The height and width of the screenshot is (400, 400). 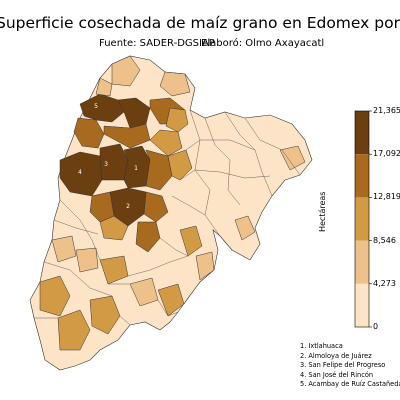 I want to click on note-5: 5. Acambay de Ruíz Castañeda, so click(x=350, y=384).